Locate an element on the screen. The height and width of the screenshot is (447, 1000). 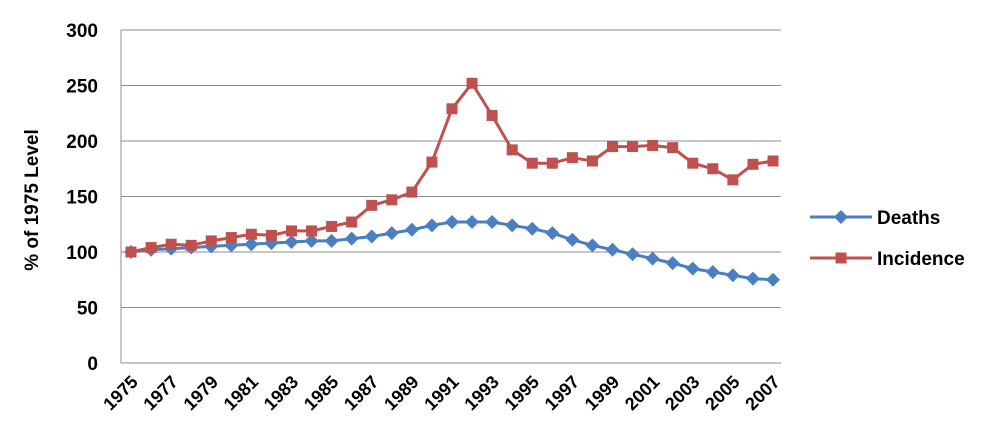
x-tick-label: 2007 is located at coordinates (762, 393).